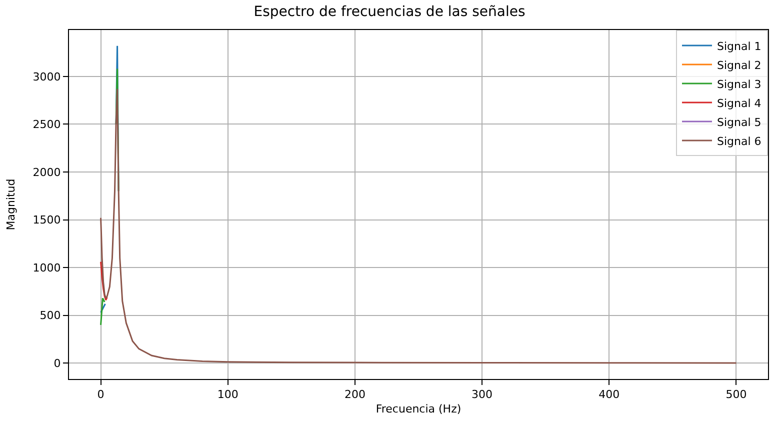 The image size is (779, 423). I want to click on y-axis-title: Magnitud, so click(11, 204).